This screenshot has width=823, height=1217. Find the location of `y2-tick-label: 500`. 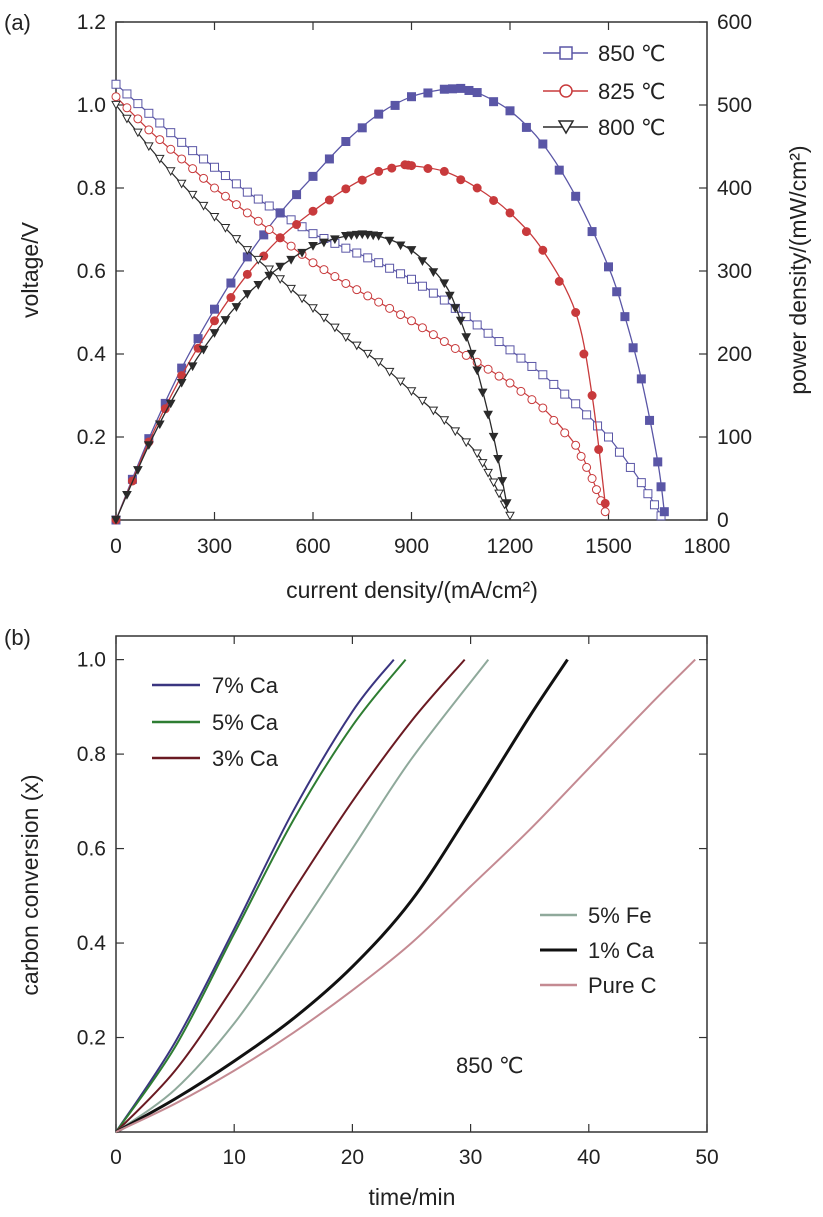

y2-tick-label: 500 is located at coordinates (734, 105).